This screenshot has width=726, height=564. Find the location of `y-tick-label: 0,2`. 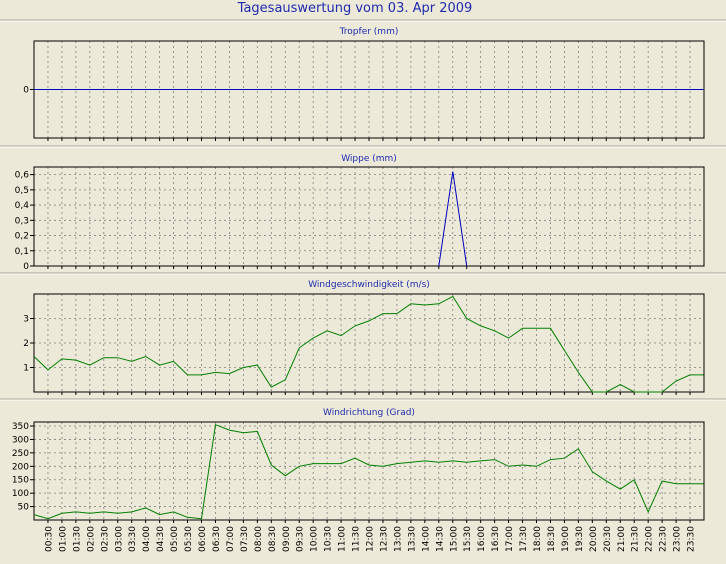

y-tick-label: 0,2 is located at coordinates (22, 237).